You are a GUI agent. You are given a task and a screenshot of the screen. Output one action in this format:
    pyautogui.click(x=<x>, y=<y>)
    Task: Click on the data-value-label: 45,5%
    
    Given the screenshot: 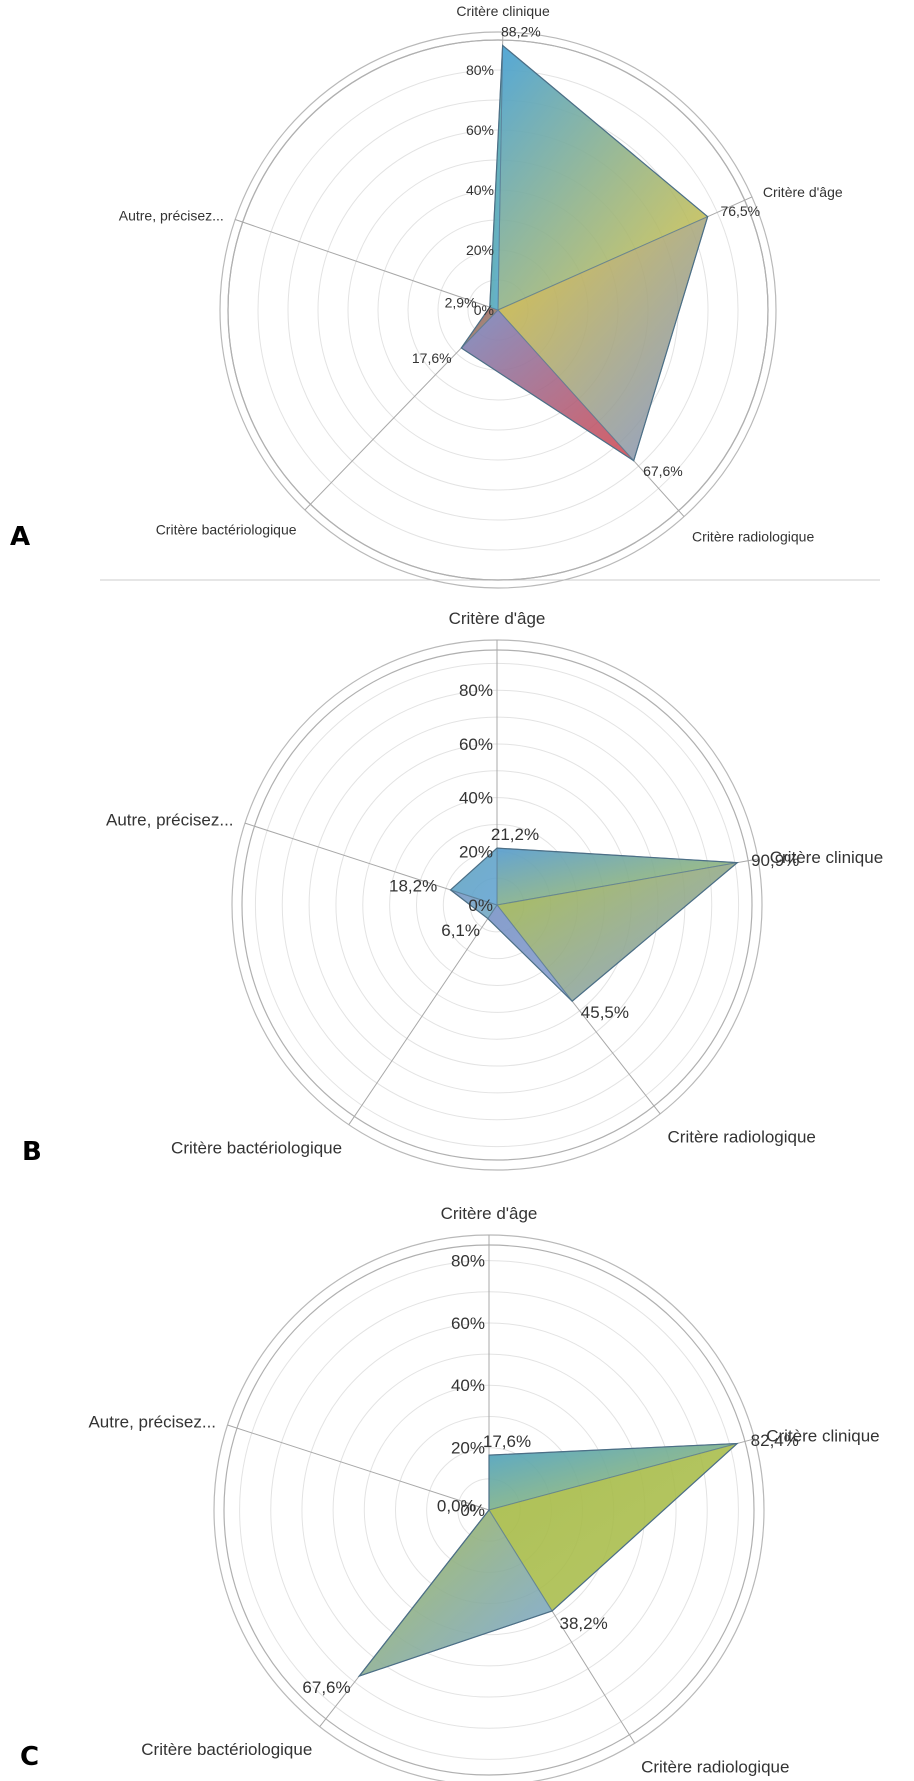 What is the action you would take?
    pyautogui.click(x=605, y=1012)
    